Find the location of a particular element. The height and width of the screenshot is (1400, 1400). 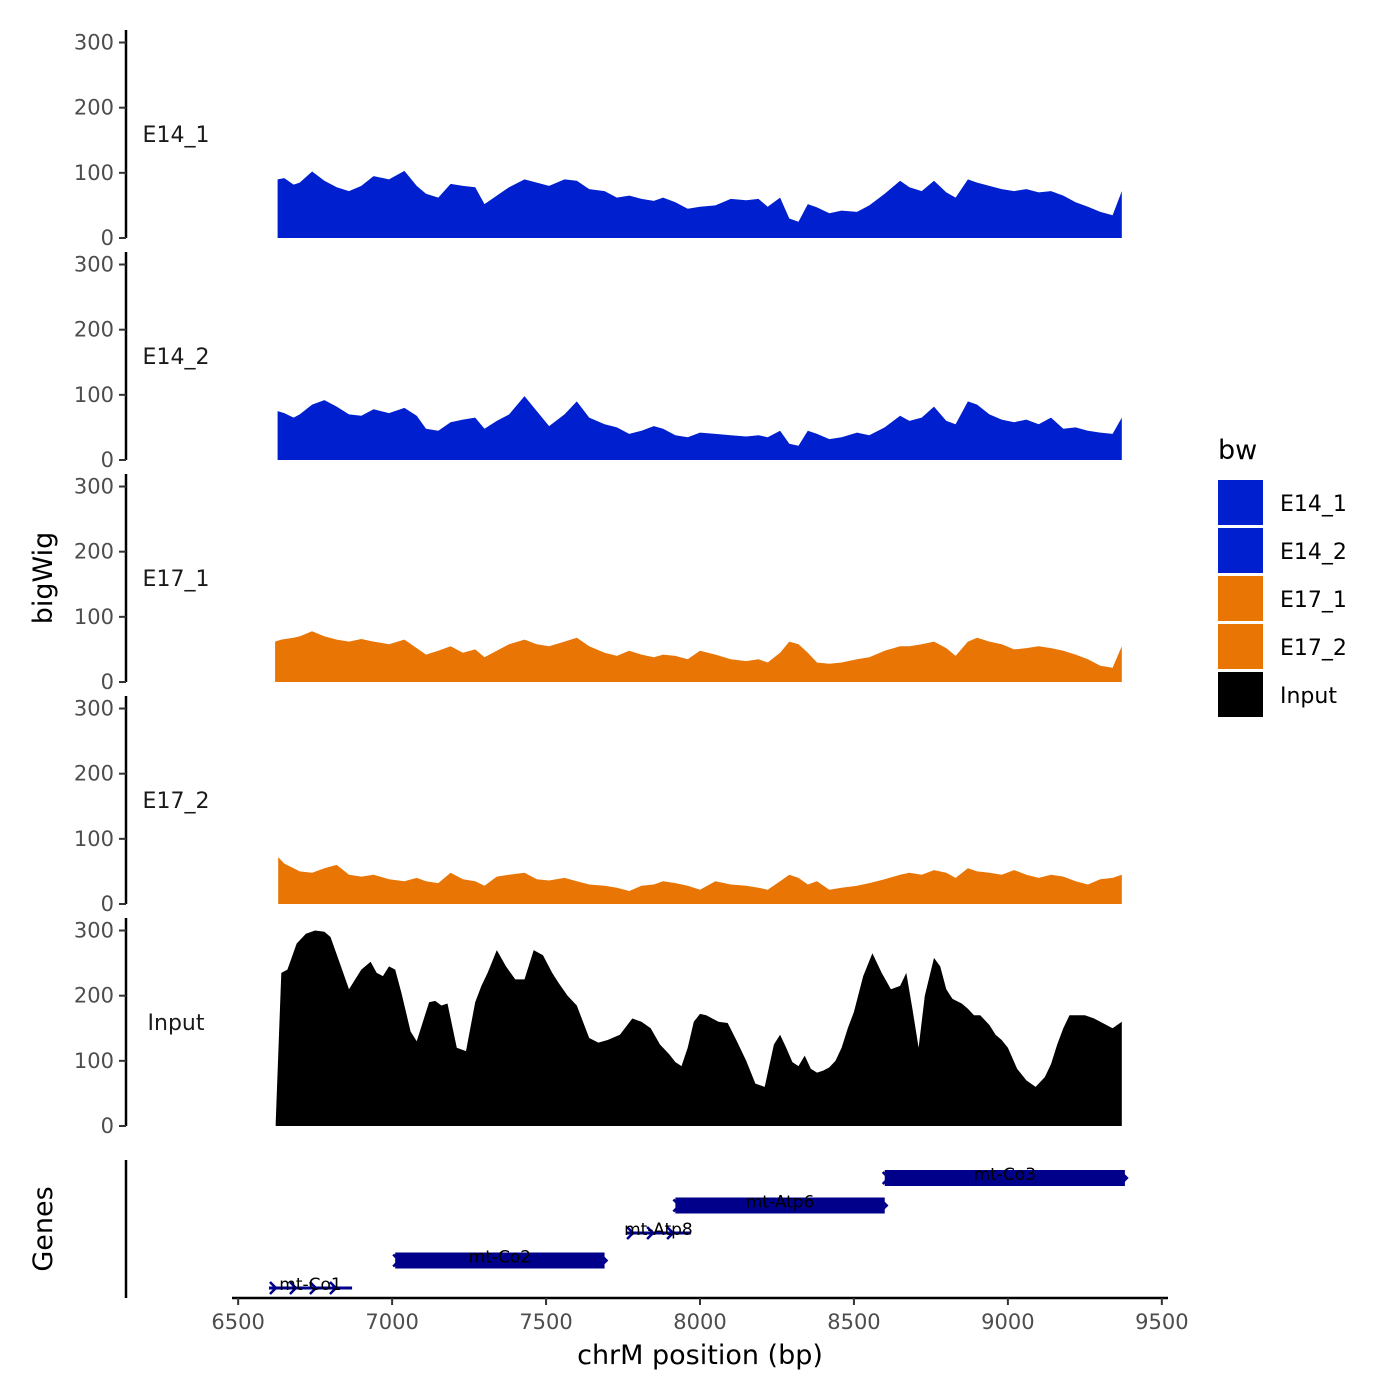

gene-label: mt-Atp8 is located at coordinates (658, 1230).